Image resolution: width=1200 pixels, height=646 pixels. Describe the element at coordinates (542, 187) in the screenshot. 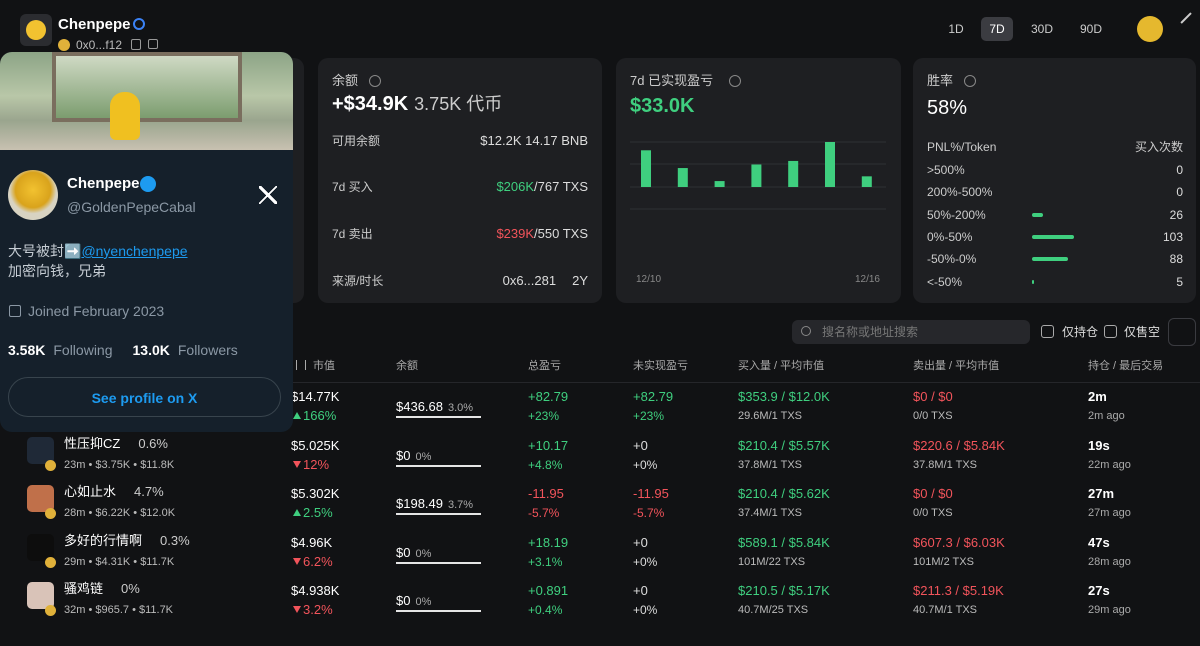

I see `row-value: $206K/767 TXS` at that location.